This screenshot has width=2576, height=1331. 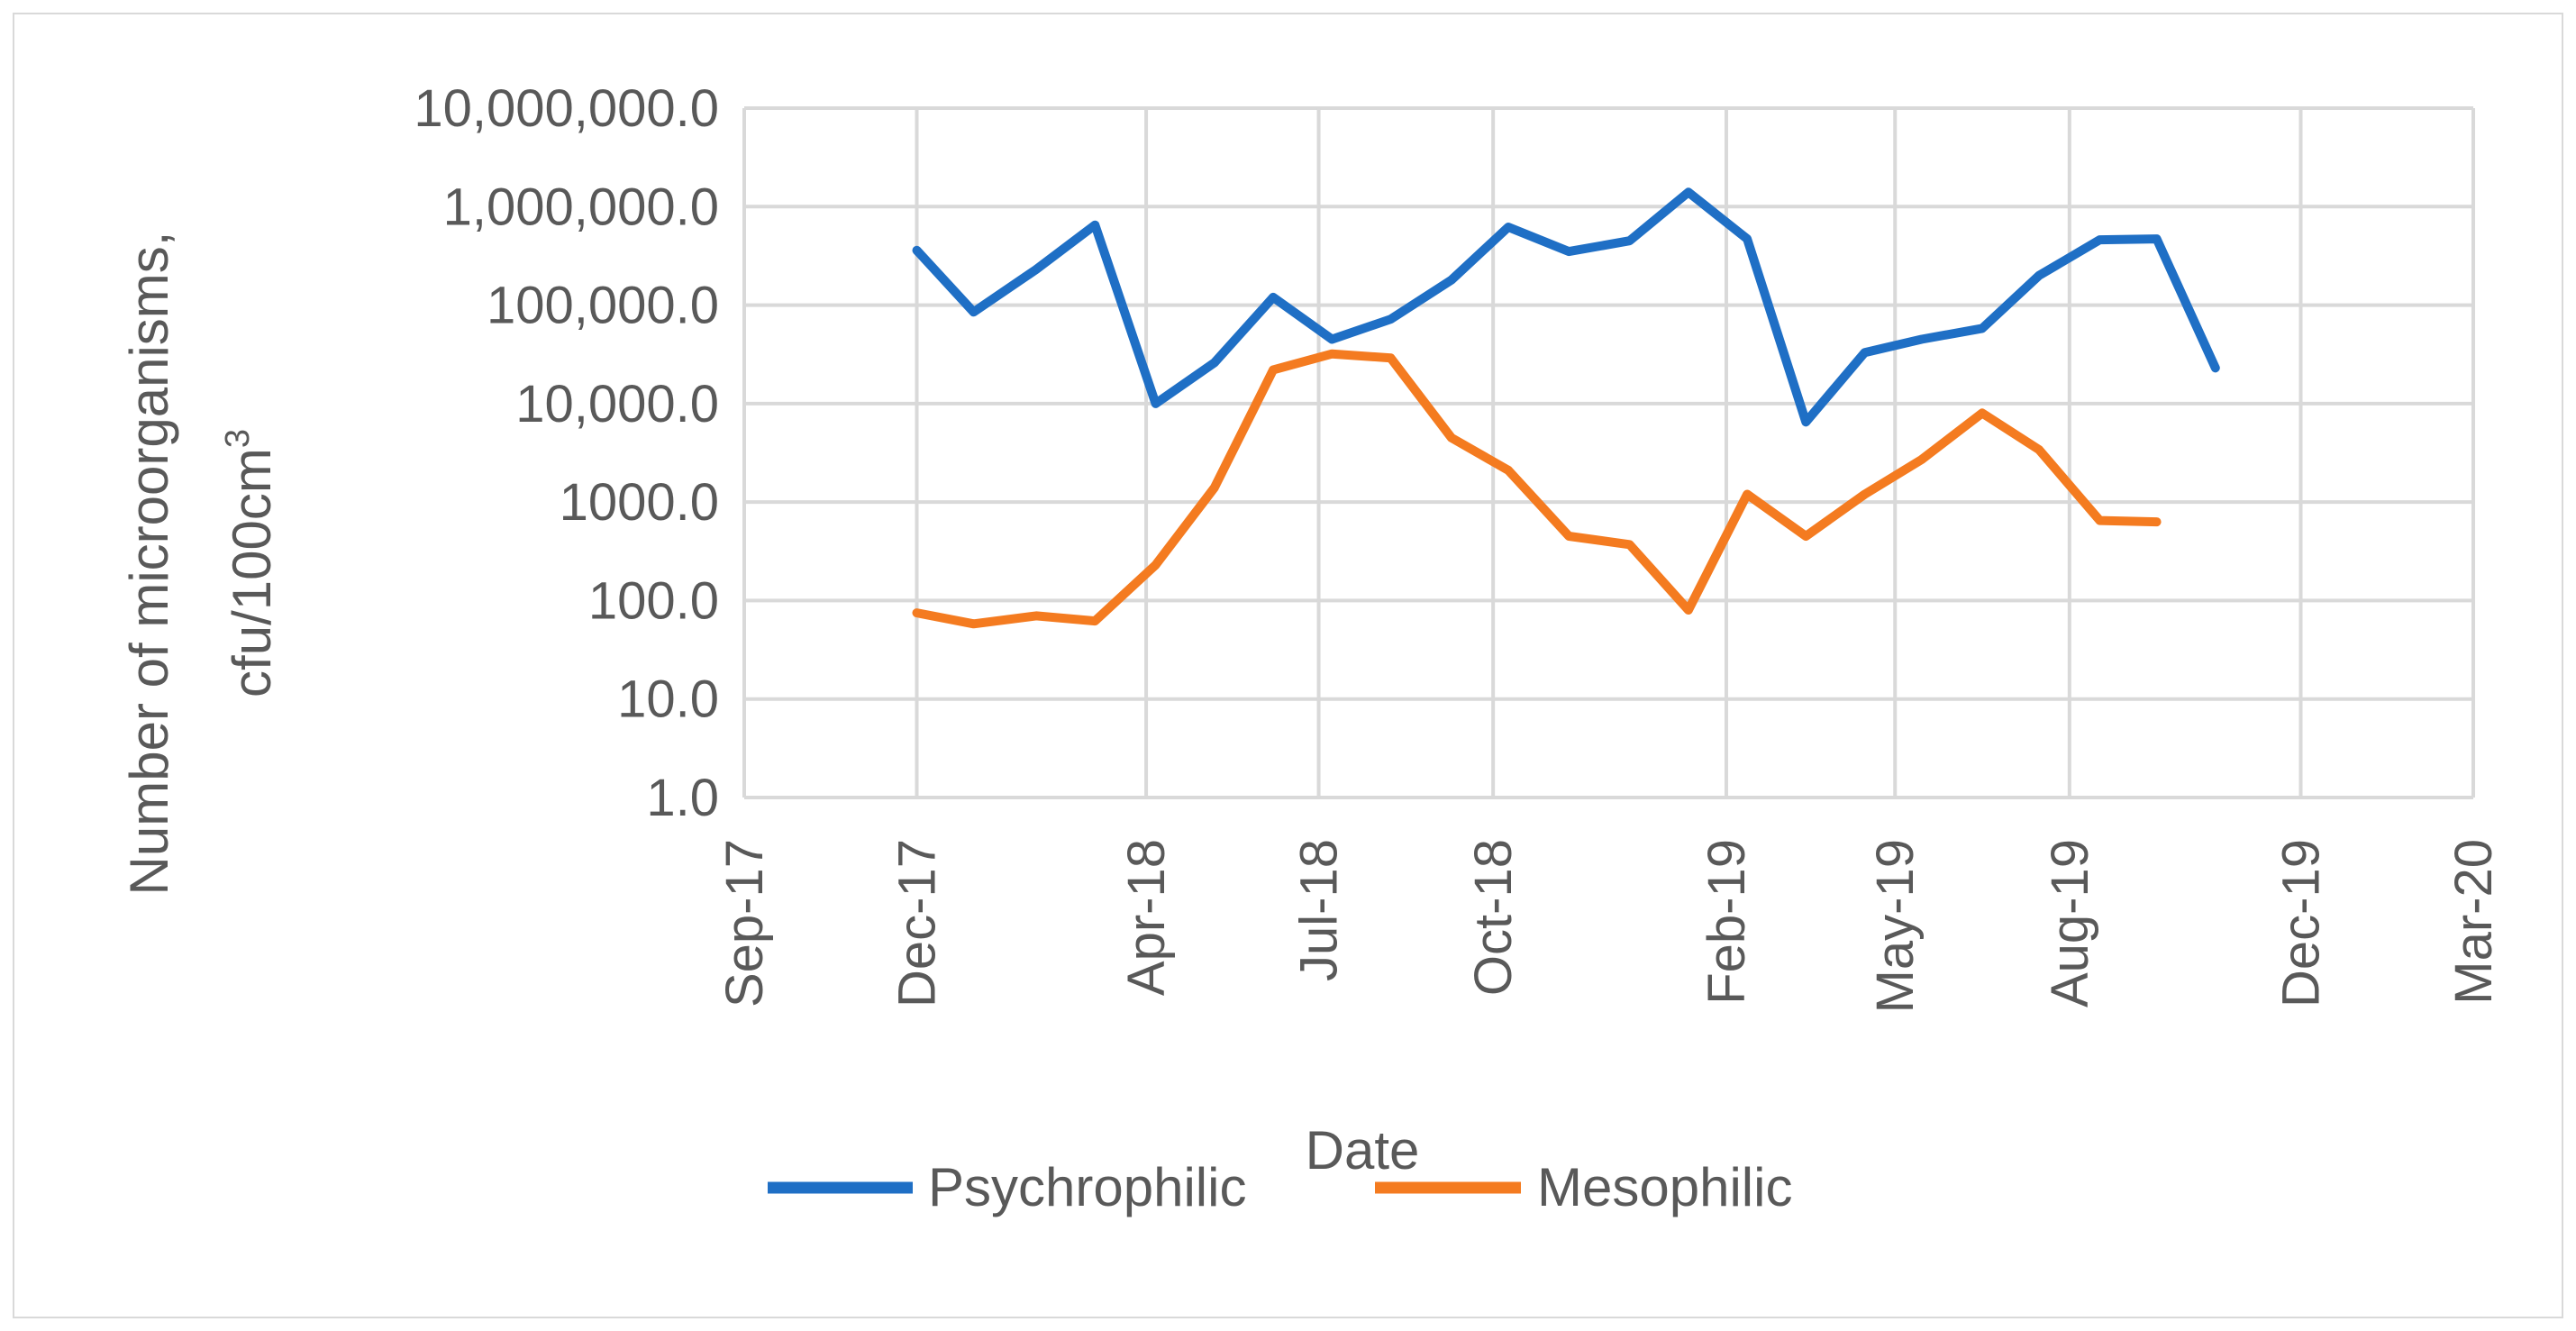 What do you see at coordinates (2301, 923) in the screenshot?
I see `x-tick-label: Dec-19` at bounding box center [2301, 923].